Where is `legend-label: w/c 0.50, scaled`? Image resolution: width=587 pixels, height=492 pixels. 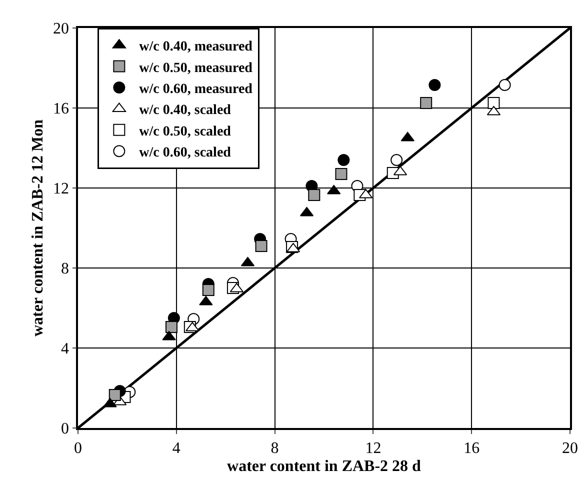 legend-label: w/c 0.50, scaled is located at coordinates (185, 132).